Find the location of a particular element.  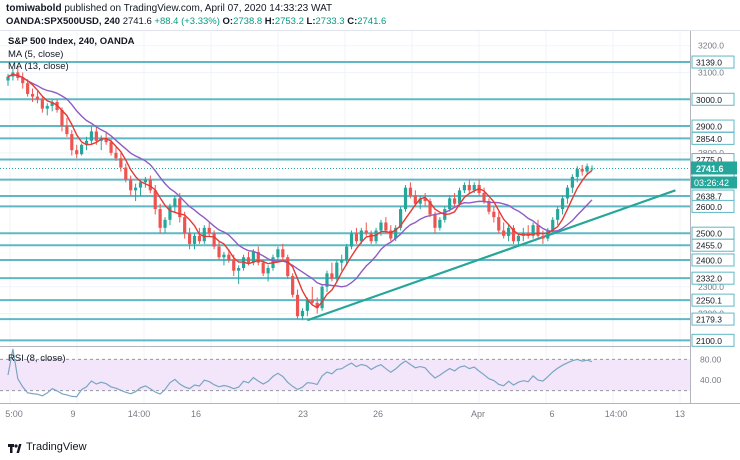

level-tag-label: 2638.7 is located at coordinates (709, 197).